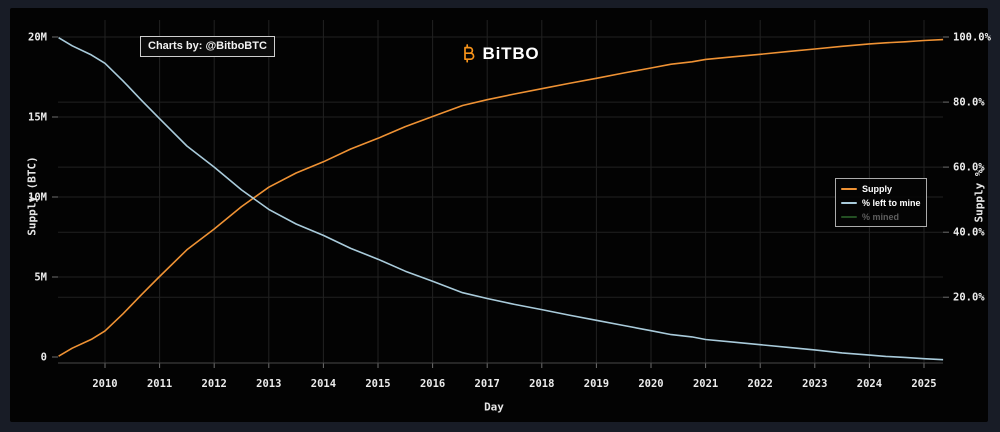 Image resolution: width=1000 pixels, height=432 pixels. What do you see at coordinates (969, 233) in the screenshot?
I see `y-tick-label-right: 40.0%` at bounding box center [969, 233].